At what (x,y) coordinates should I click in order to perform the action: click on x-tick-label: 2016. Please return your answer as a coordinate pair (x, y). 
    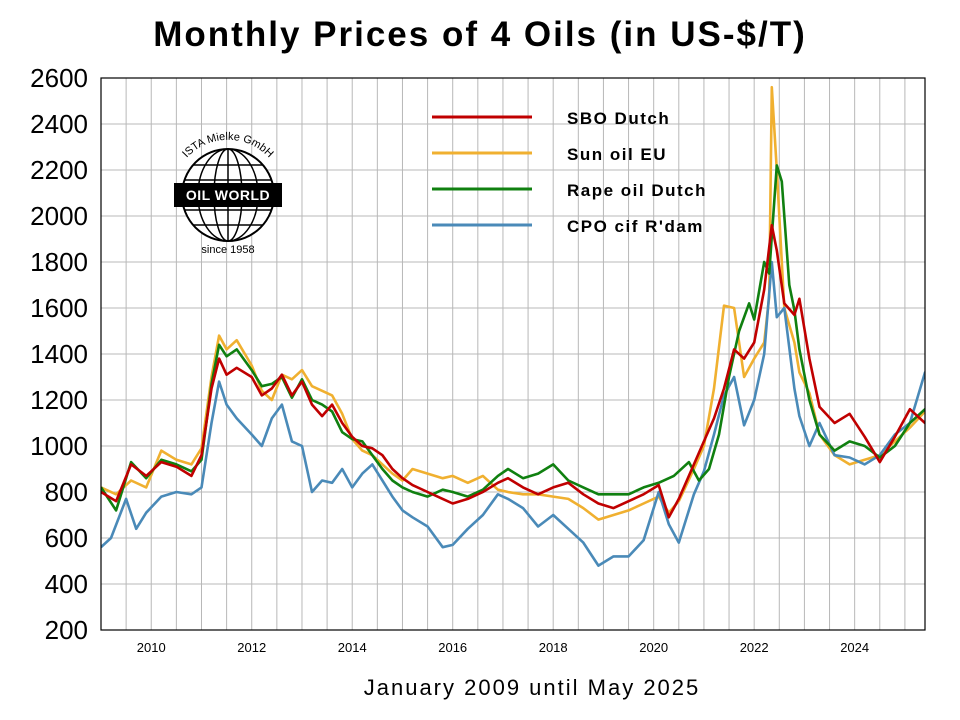
    Looking at the image, I should click on (452, 647).